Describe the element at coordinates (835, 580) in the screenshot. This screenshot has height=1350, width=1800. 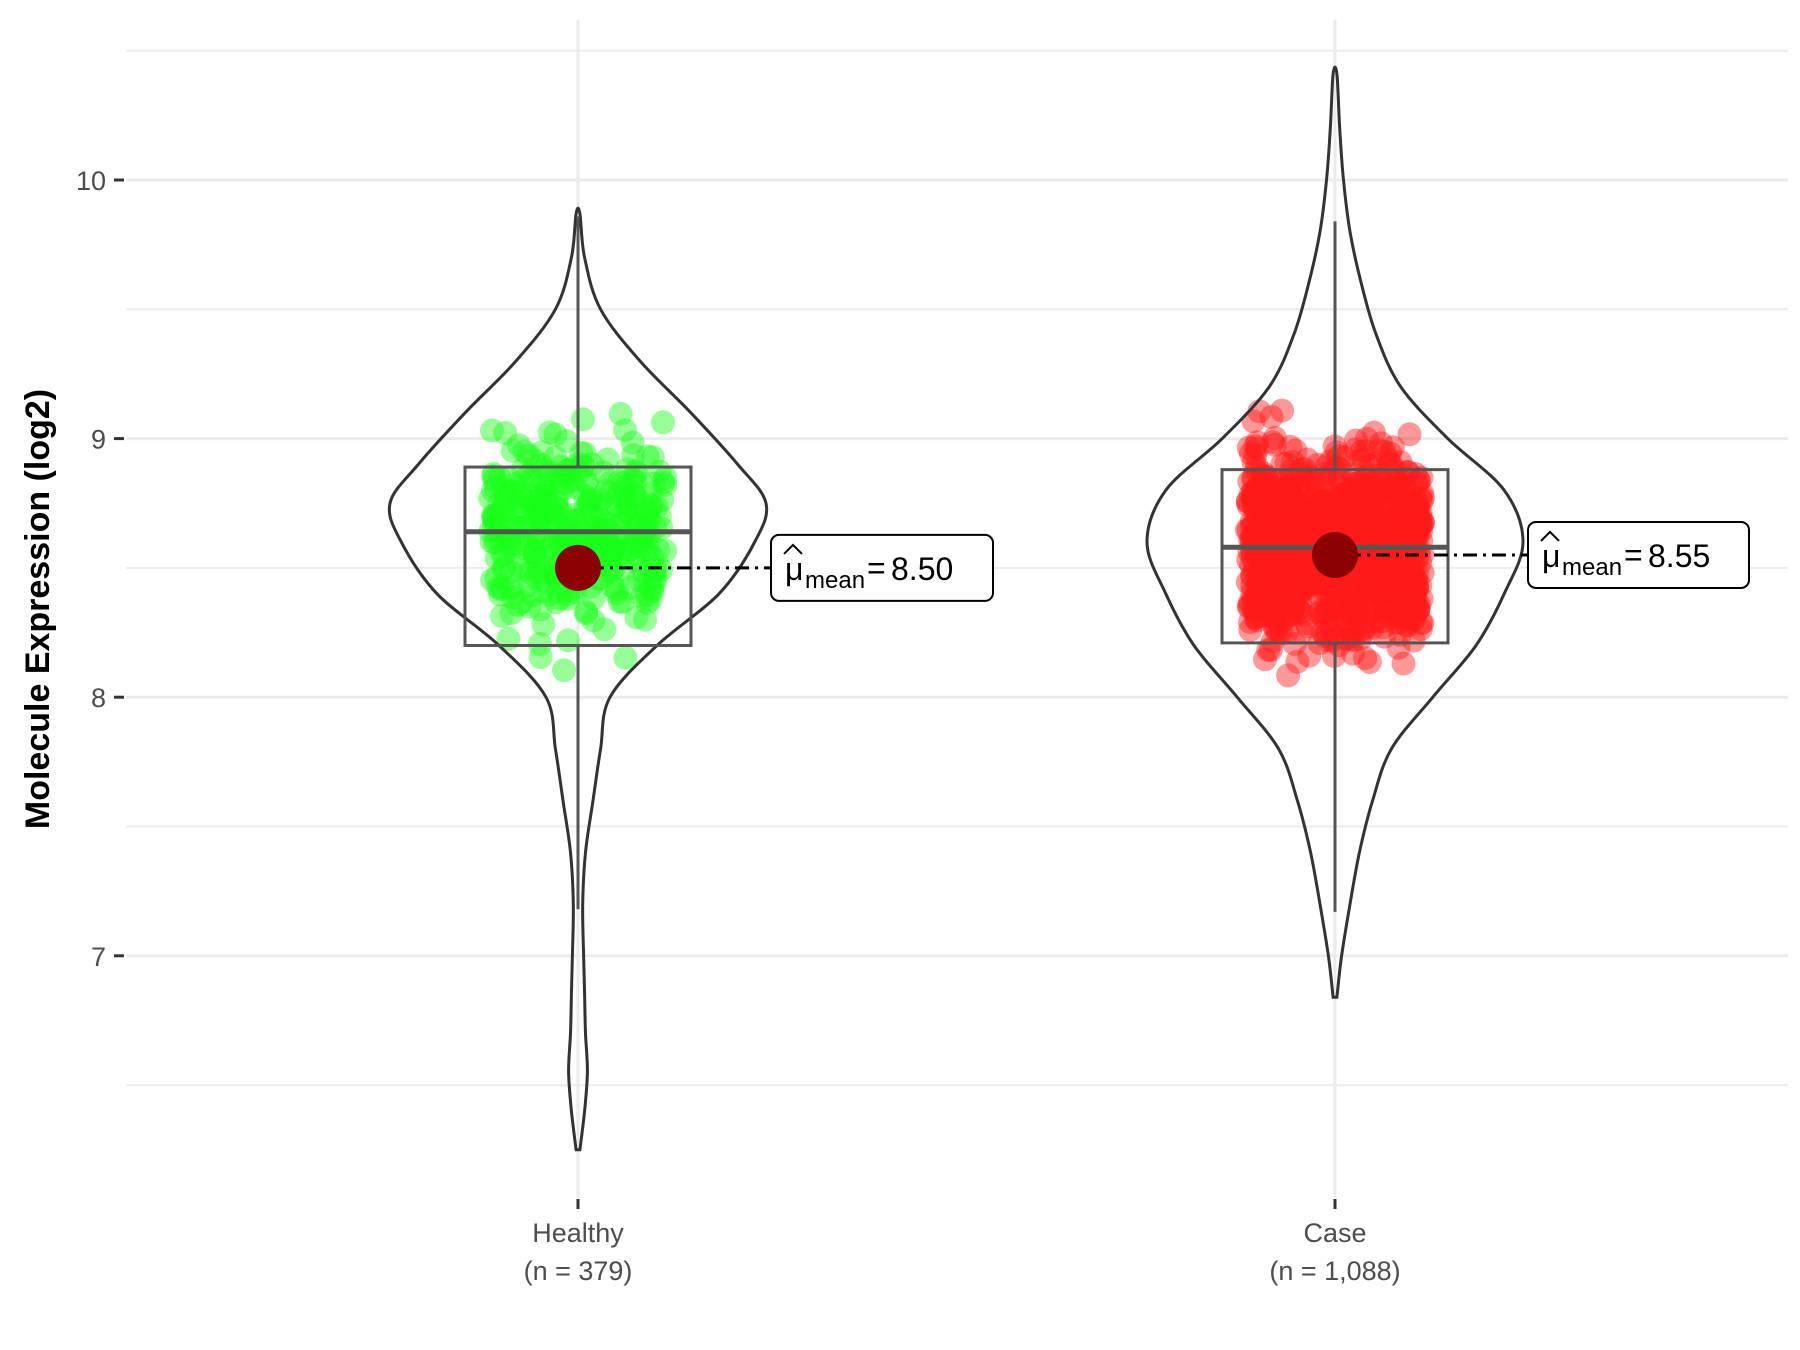
I see `mean-subscript: mean` at that location.